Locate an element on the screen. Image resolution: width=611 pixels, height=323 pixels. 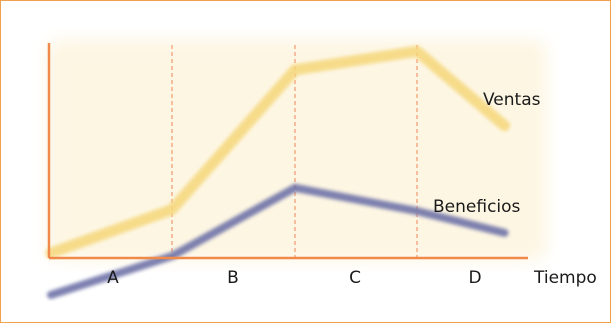
series-labels: Ventas Beneficios is located at coordinates (487, 153).